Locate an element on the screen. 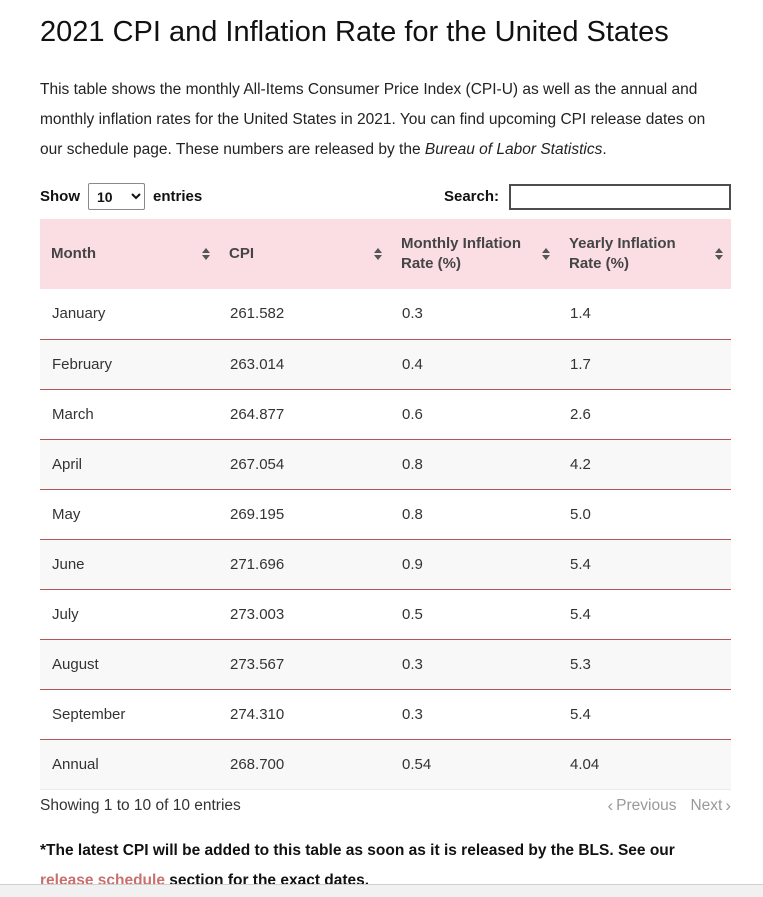  cell-month: July is located at coordinates (129, 613).